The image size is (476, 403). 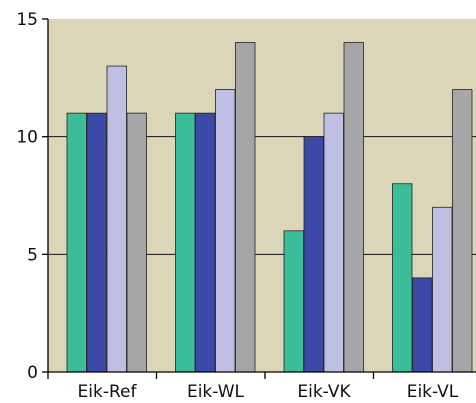 I want to click on x-tick-label-eik-wl: Eik-WL, so click(x=216, y=392).